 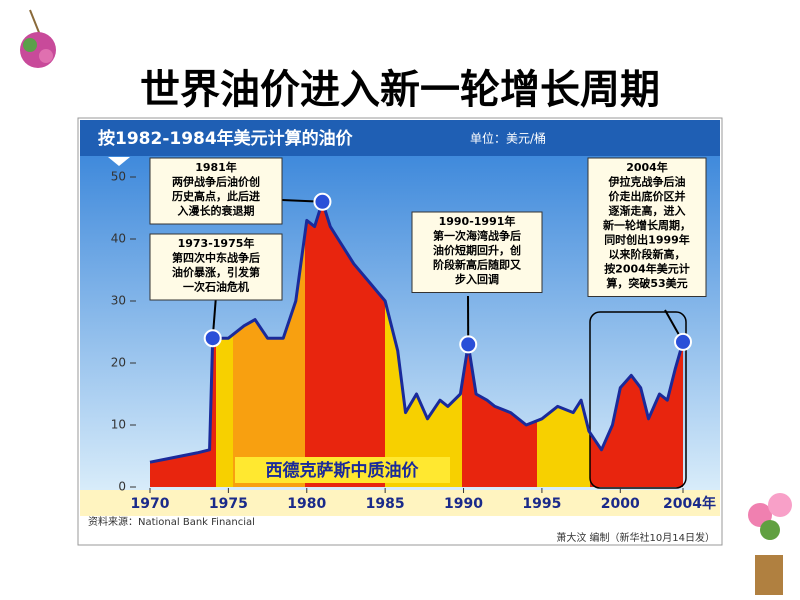 I want to click on annotation-text: 一次石油危机, so click(x=216, y=287).